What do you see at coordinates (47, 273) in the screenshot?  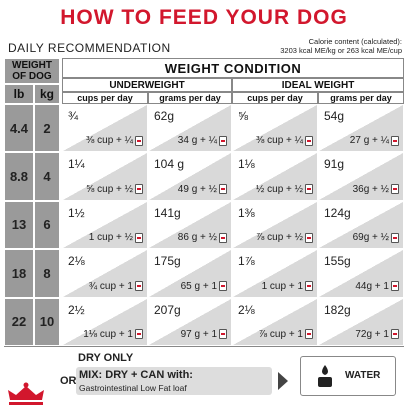 I see `weight-kg: 8` at bounding box center [47, 273].